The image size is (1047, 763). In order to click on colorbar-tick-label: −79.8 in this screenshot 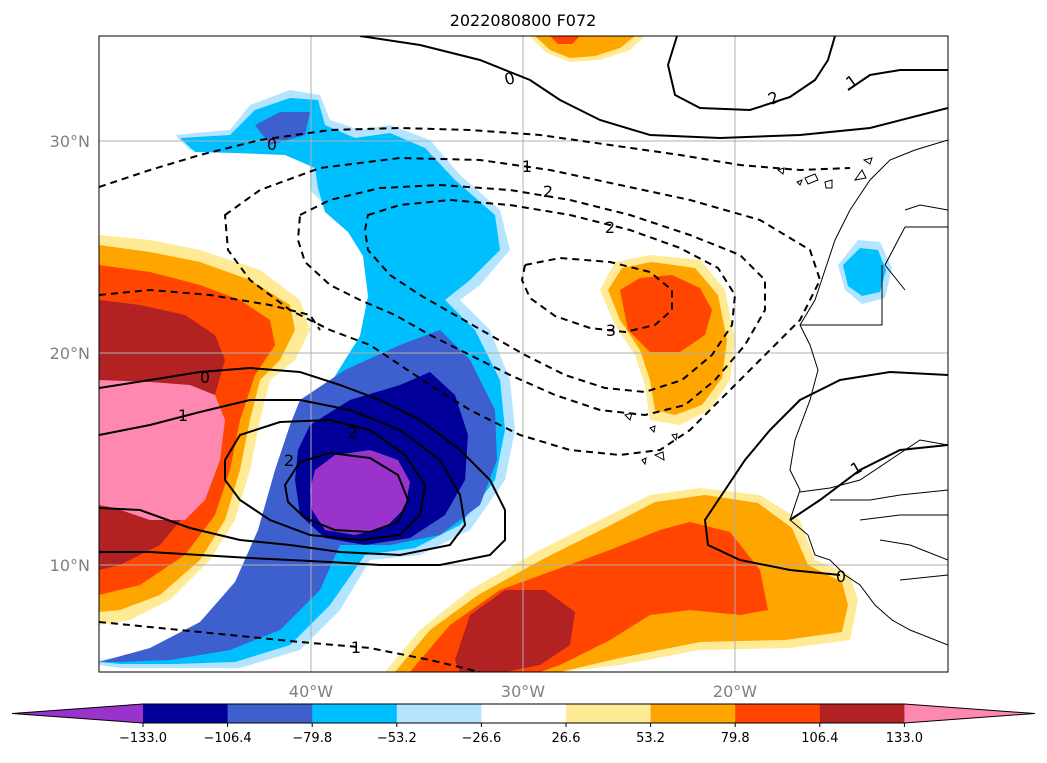, I will do `click(312, 738)`.